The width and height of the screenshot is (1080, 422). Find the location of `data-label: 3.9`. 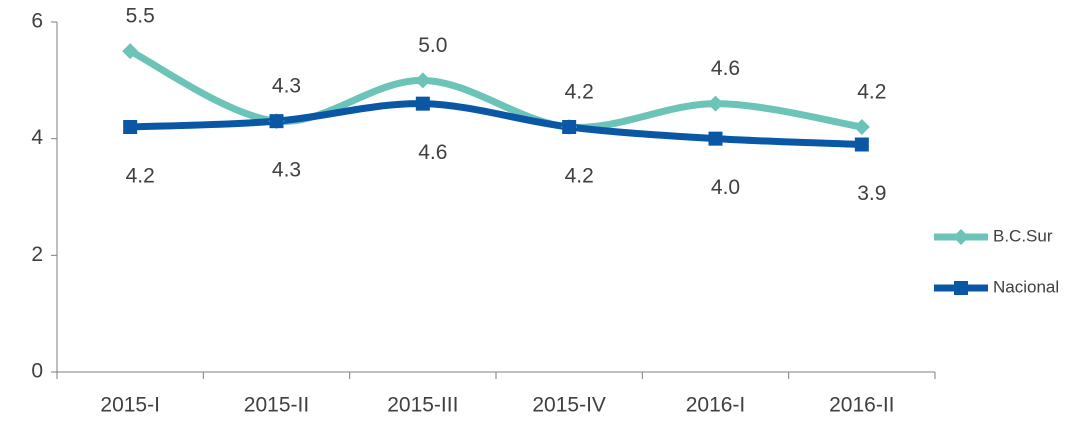

data-label: 3.9 is located at coordinates (871, 193).